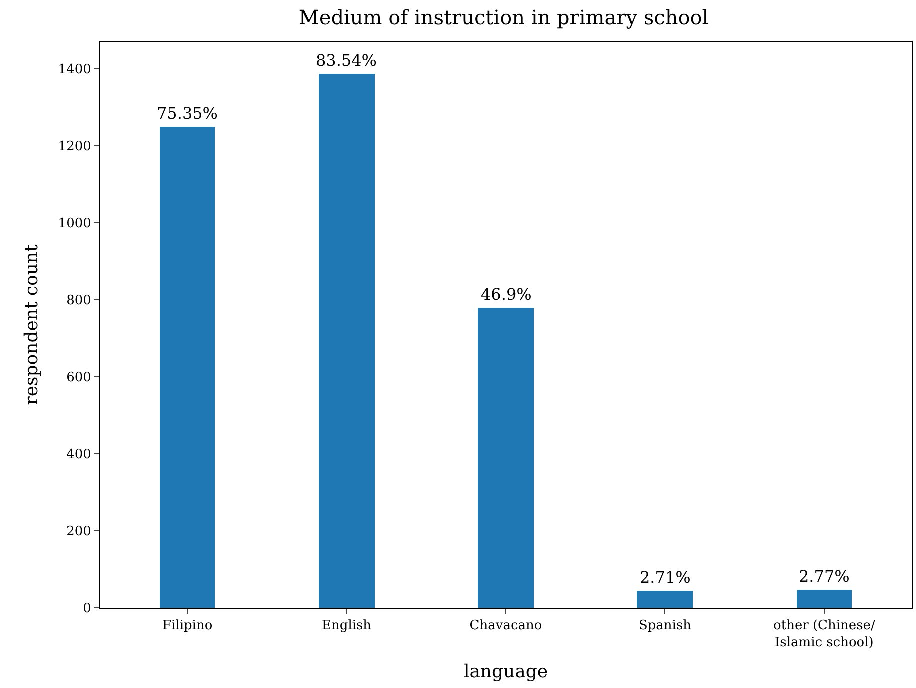 This screenshot has height=688, width=916. What do you see at coordinates (347, 626) in the screenshot?
I see `x-tick-label: English` at bounding box center [347, 626].